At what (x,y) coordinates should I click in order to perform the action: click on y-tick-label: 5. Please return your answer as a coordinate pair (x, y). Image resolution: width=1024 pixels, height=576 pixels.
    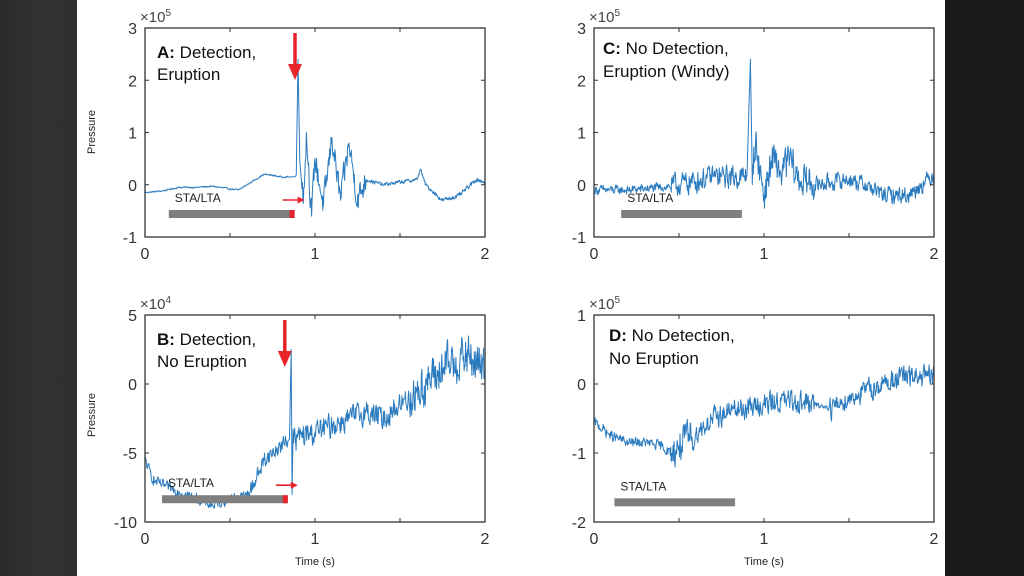
    Looking at the image, I should click on (132, 316).